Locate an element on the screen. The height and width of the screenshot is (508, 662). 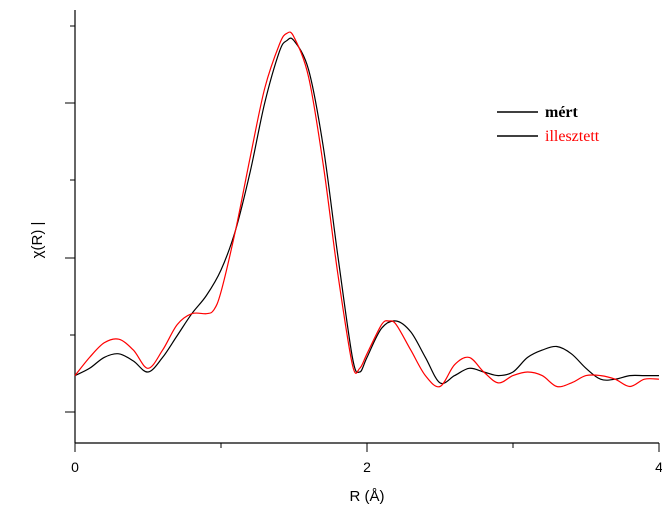
legend-label: mért is located at coordinates (562, 112).